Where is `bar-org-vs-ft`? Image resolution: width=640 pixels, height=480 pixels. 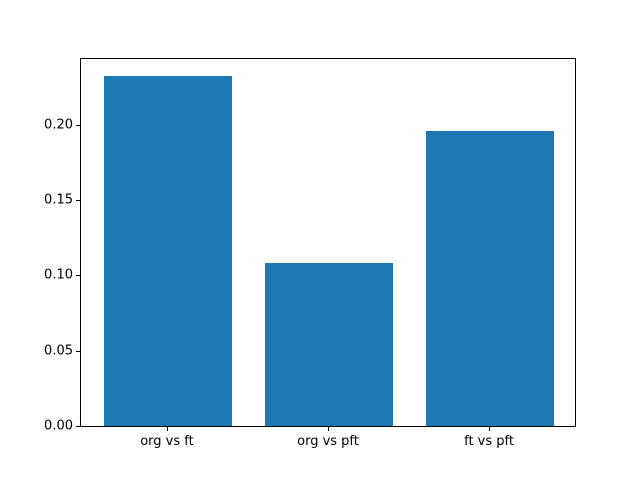
bar-org-vs-ft is located at coordinates (168, 251).